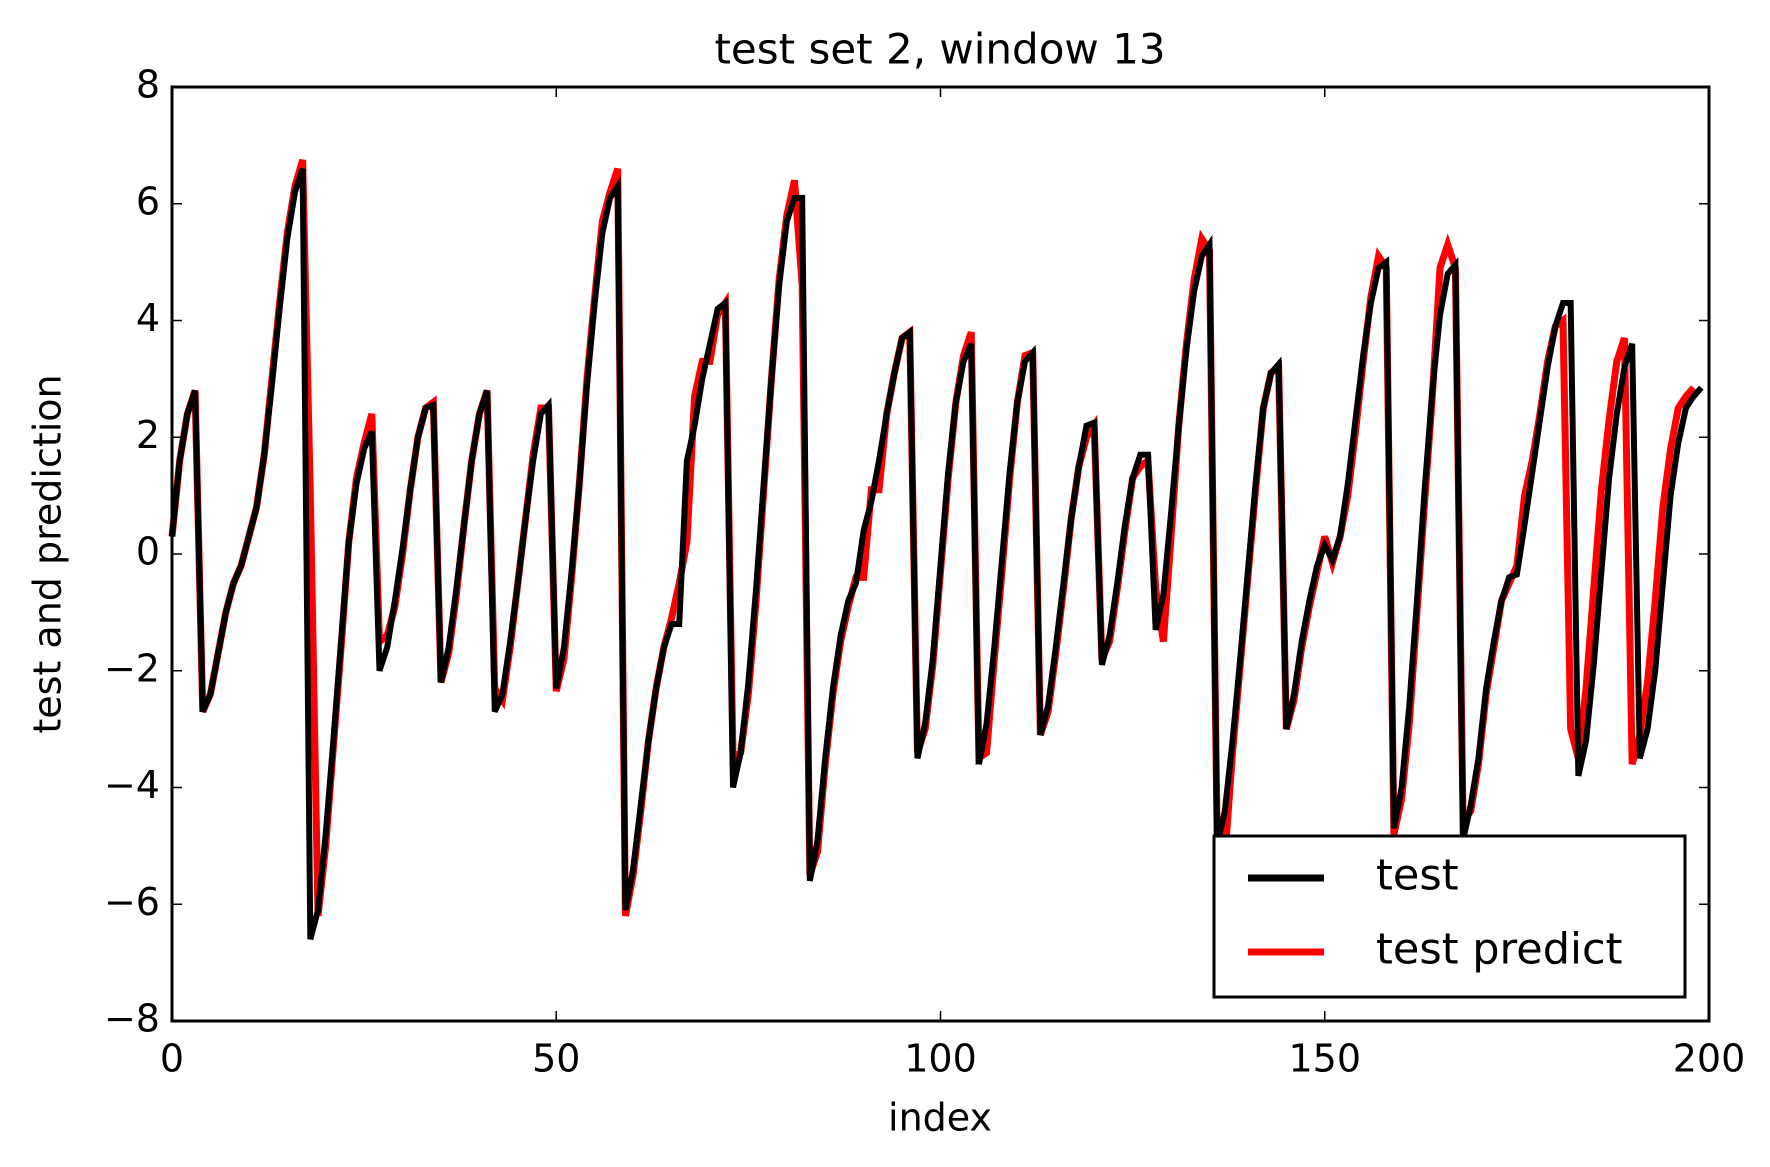 The width and height of the screenshot is (1770, 1167). Describe the element at coordinates (132, 902) in the screenshot. I see `y-tick-label: −6` at that location.